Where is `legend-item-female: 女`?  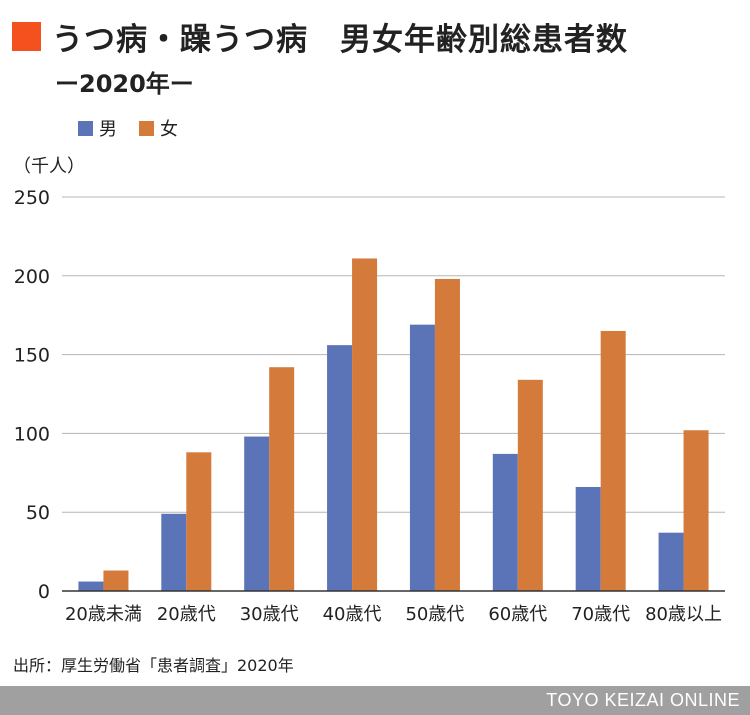 legend-item-female: 女 is located at coordinates (158, 128).